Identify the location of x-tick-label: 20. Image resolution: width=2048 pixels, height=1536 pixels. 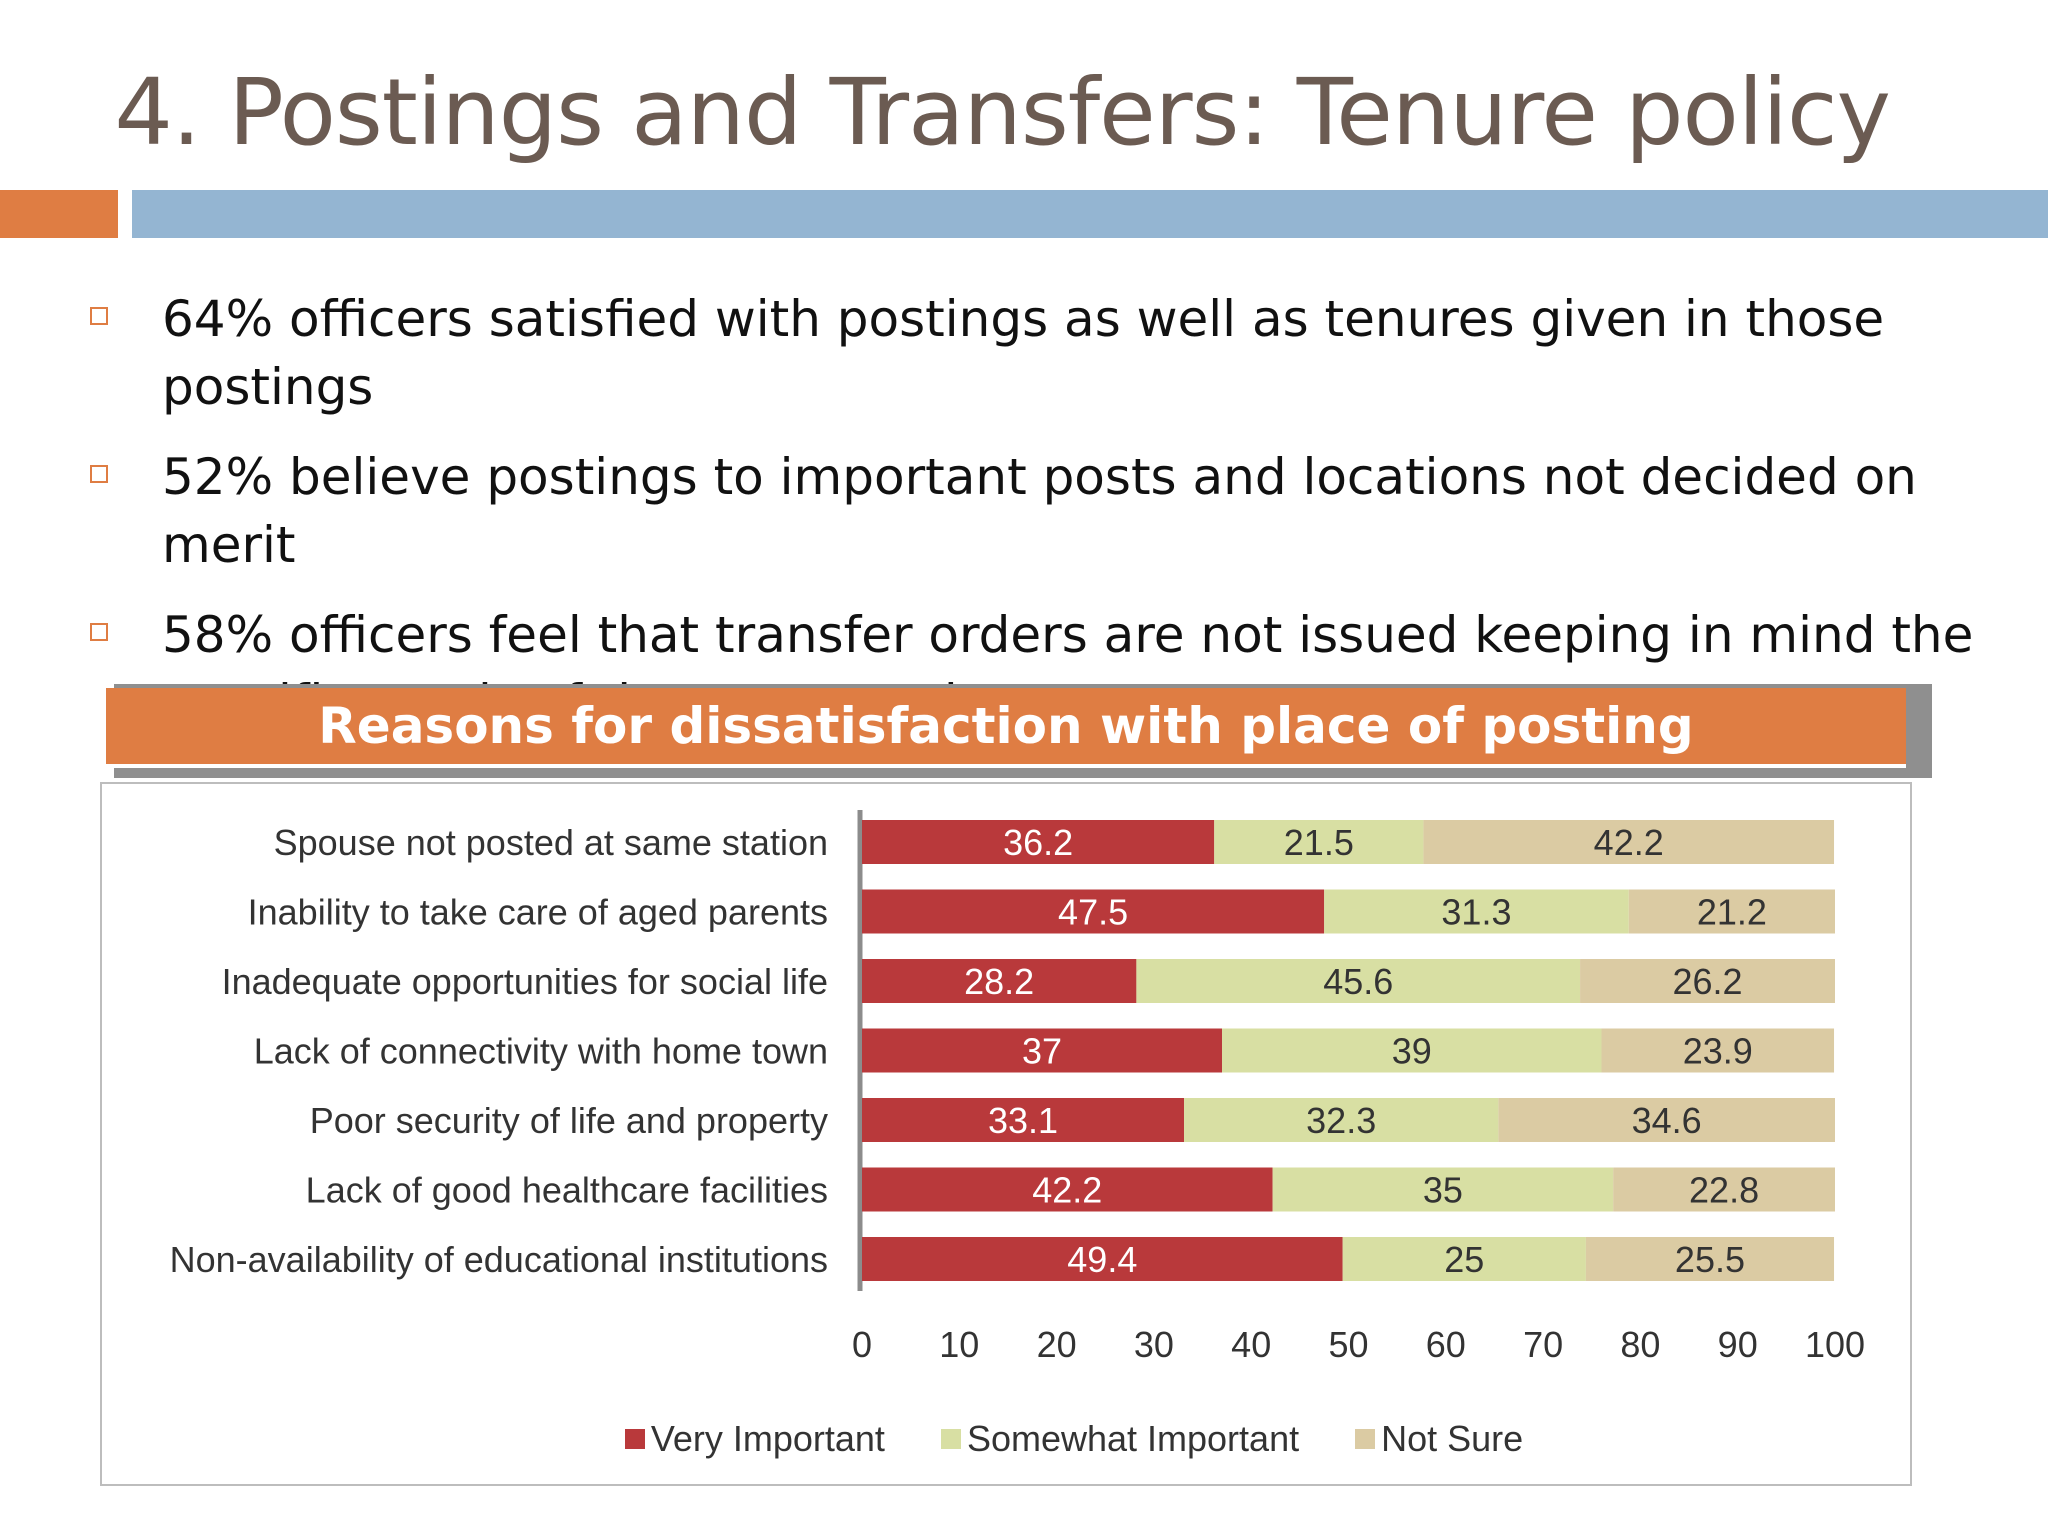
(1057, 1344).